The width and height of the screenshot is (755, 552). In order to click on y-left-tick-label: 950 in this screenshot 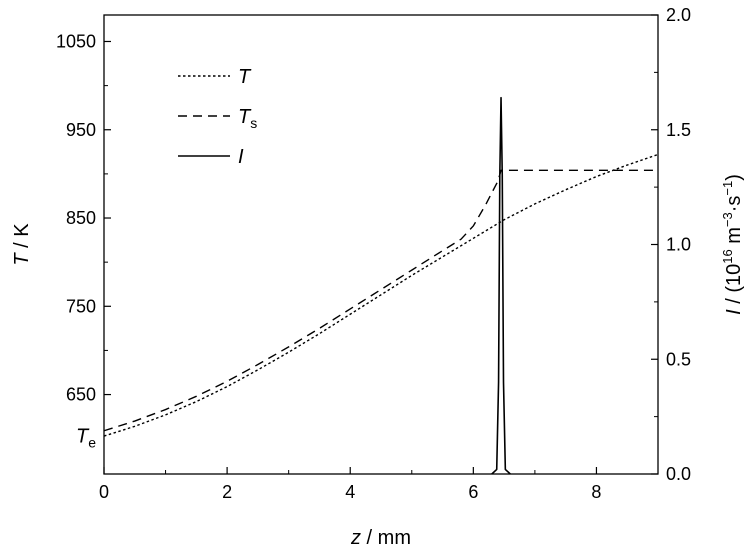, I will do `click(81, 130)`.